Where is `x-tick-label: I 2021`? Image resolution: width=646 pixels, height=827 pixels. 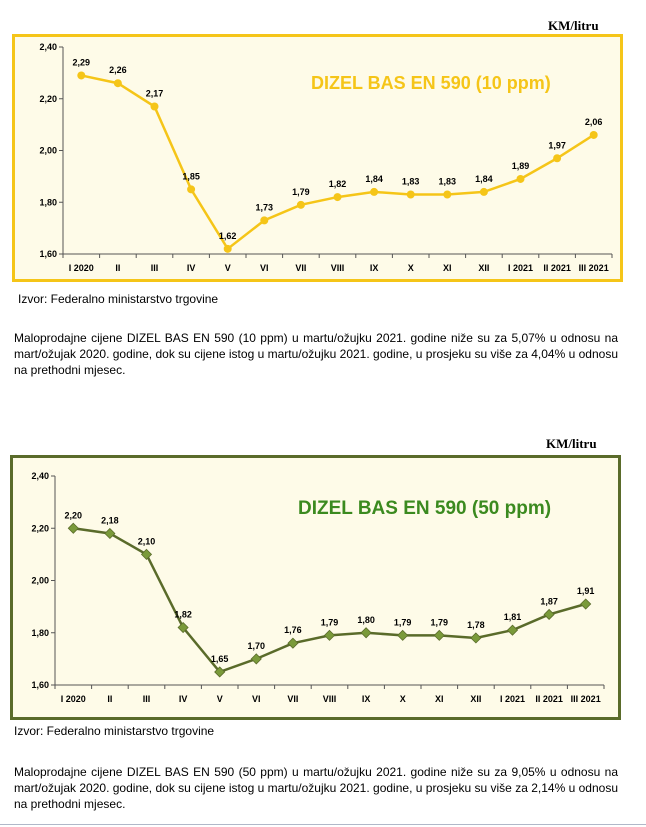 x-tick-label: I 2021 is located at coordinates (520, 268).